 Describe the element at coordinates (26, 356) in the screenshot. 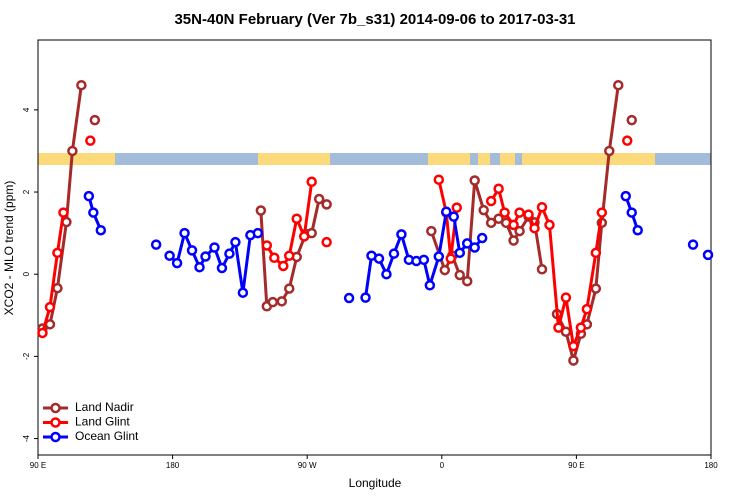

I see `y-tick-label: -2` at that location.